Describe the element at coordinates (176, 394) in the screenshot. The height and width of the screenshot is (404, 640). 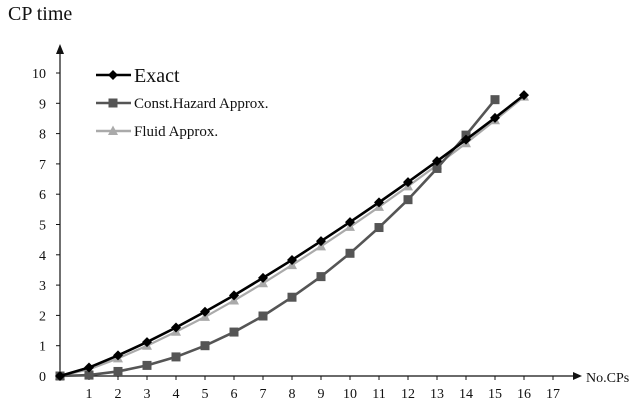
I see `x-tick-label: 4` at that location.